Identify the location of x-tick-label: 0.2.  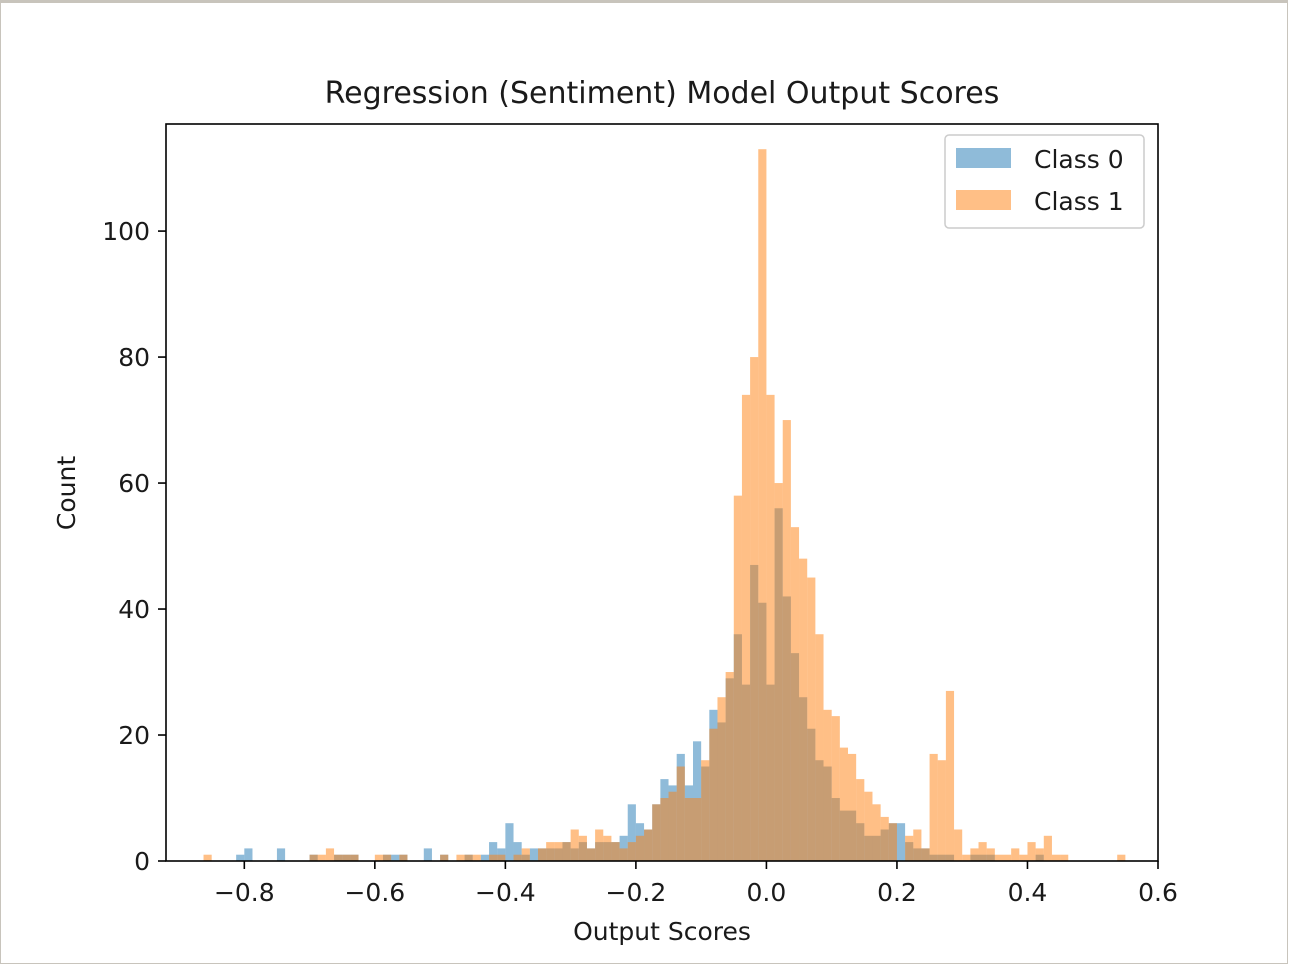
(897, 892).